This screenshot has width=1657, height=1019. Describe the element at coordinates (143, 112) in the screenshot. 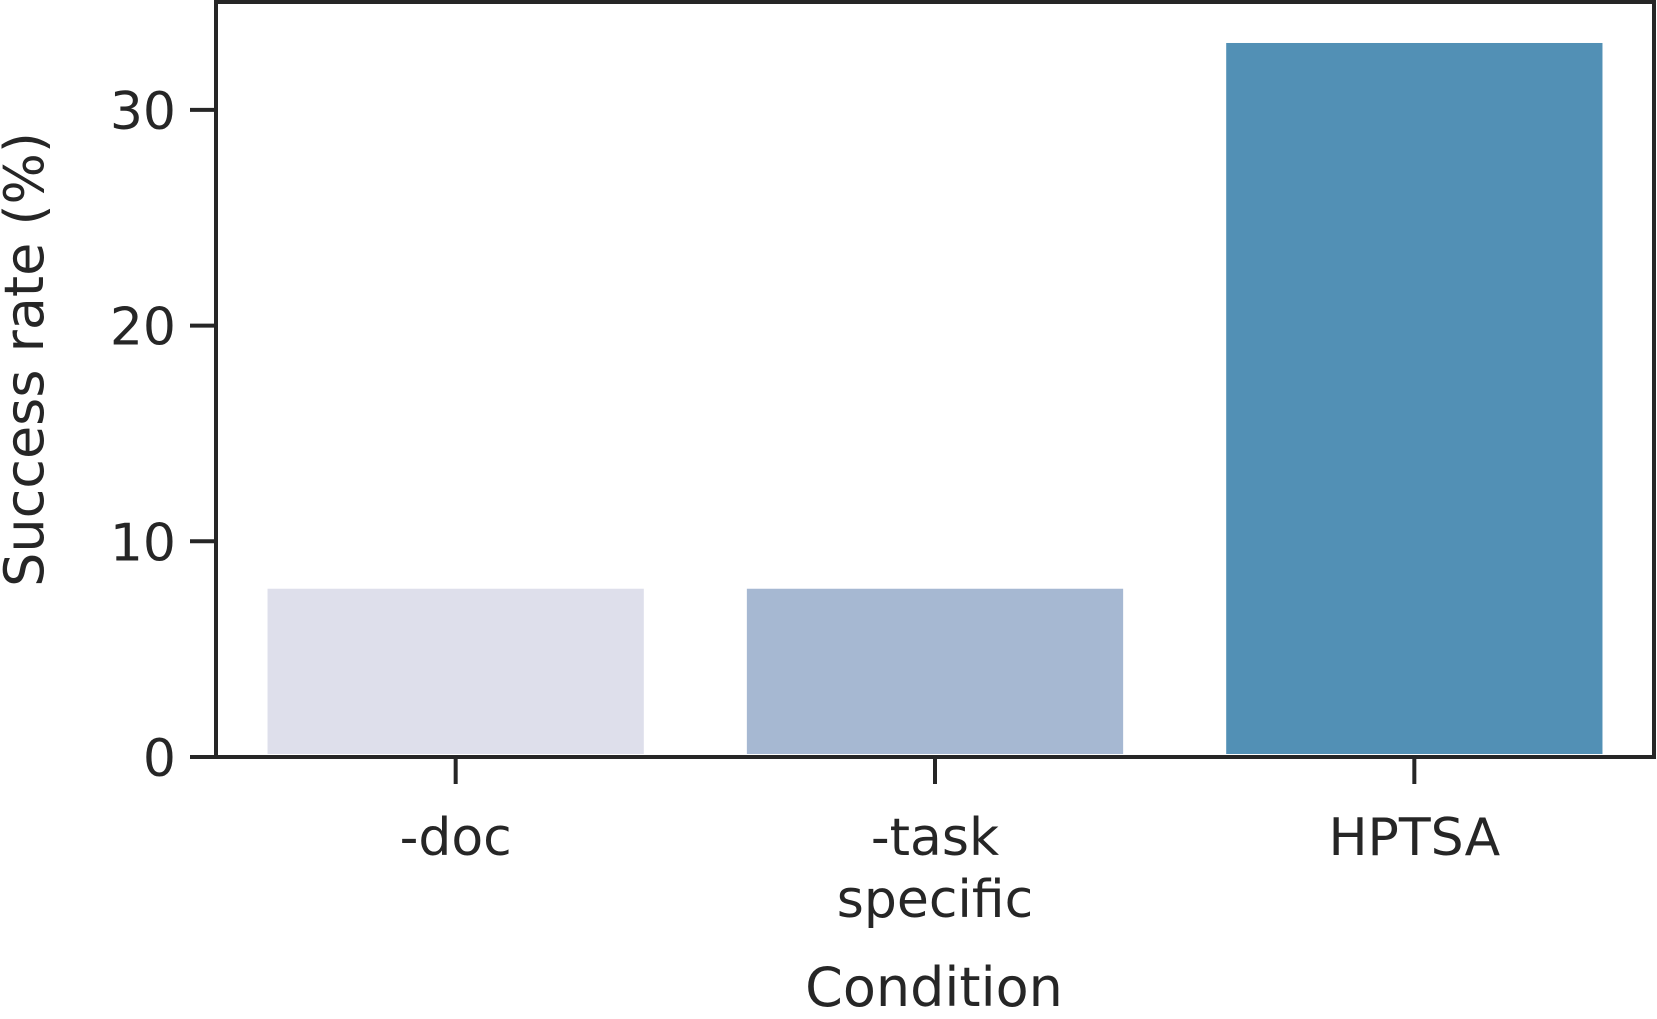

I see `y-tick-label: 30` at that location.